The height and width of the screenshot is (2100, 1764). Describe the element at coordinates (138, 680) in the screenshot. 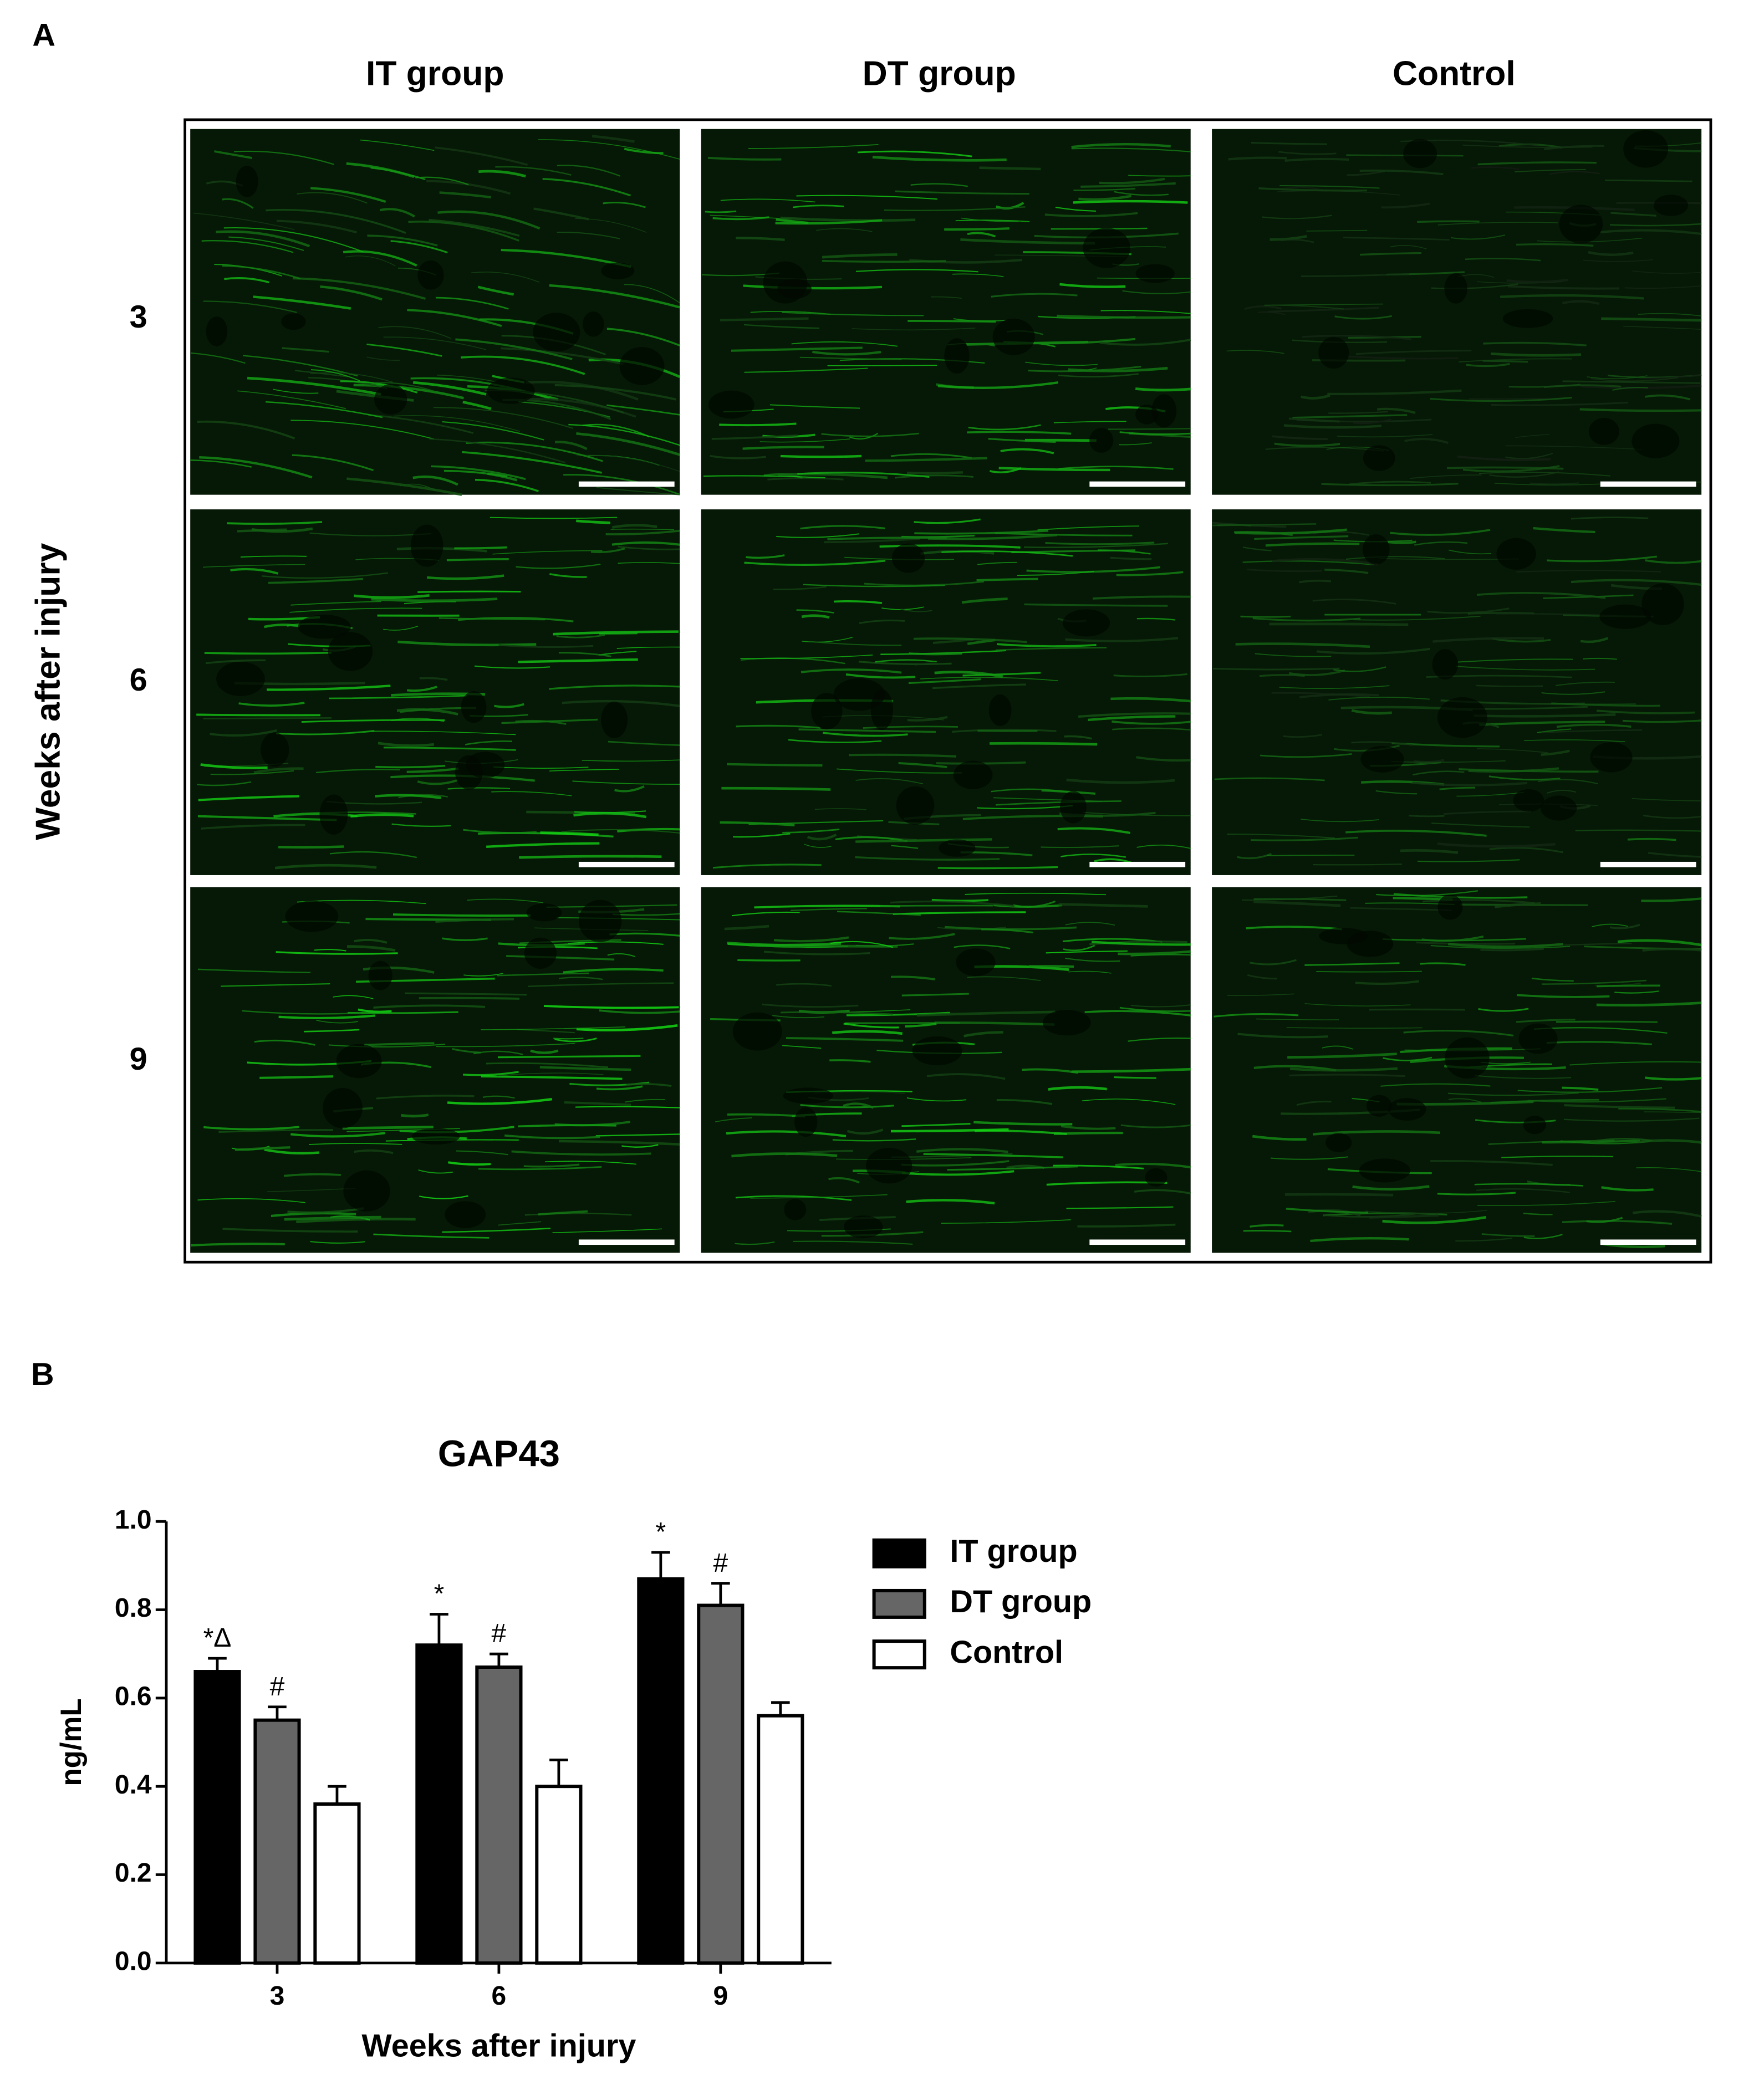

I see `row-label: 6` at that location.